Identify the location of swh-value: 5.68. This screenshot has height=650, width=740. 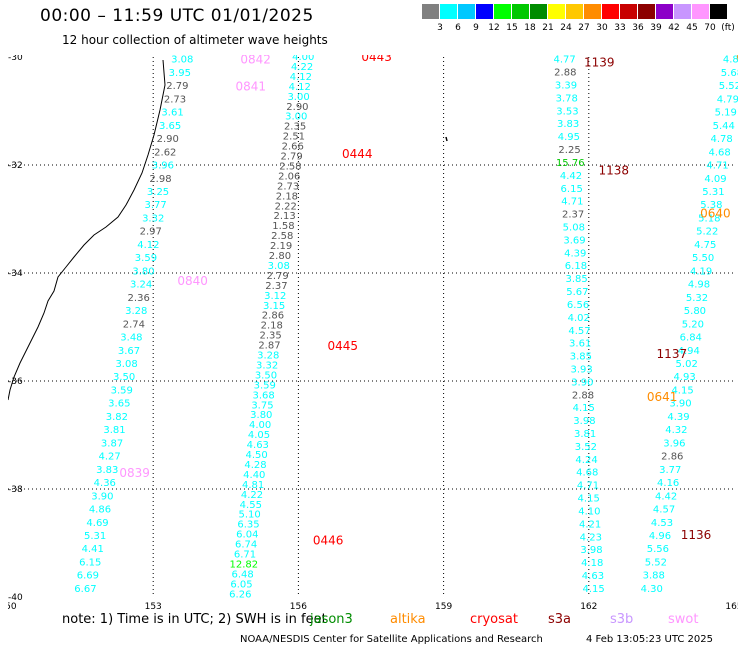
(729, 73).